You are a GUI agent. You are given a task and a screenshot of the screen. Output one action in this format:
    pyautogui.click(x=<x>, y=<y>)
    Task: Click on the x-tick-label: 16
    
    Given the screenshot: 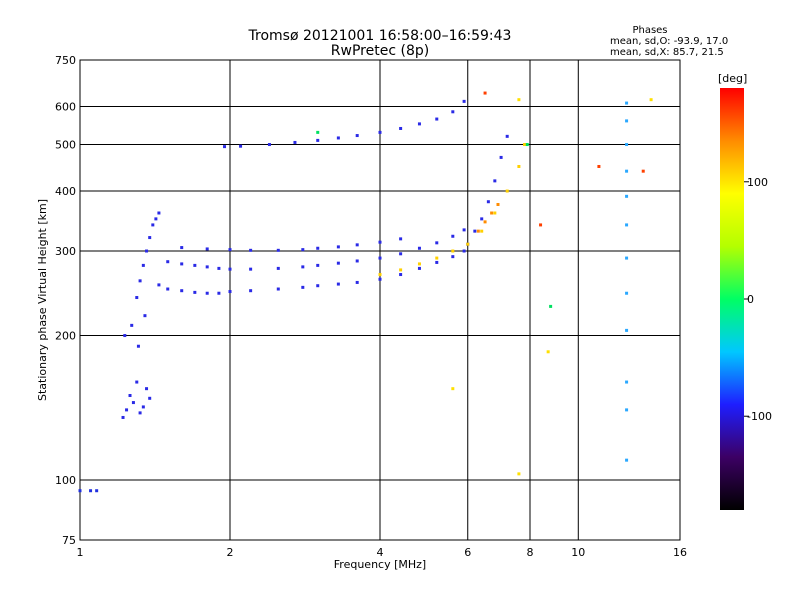 What is the action you would take?
    pyautogui.click(x=680, y=552)
    